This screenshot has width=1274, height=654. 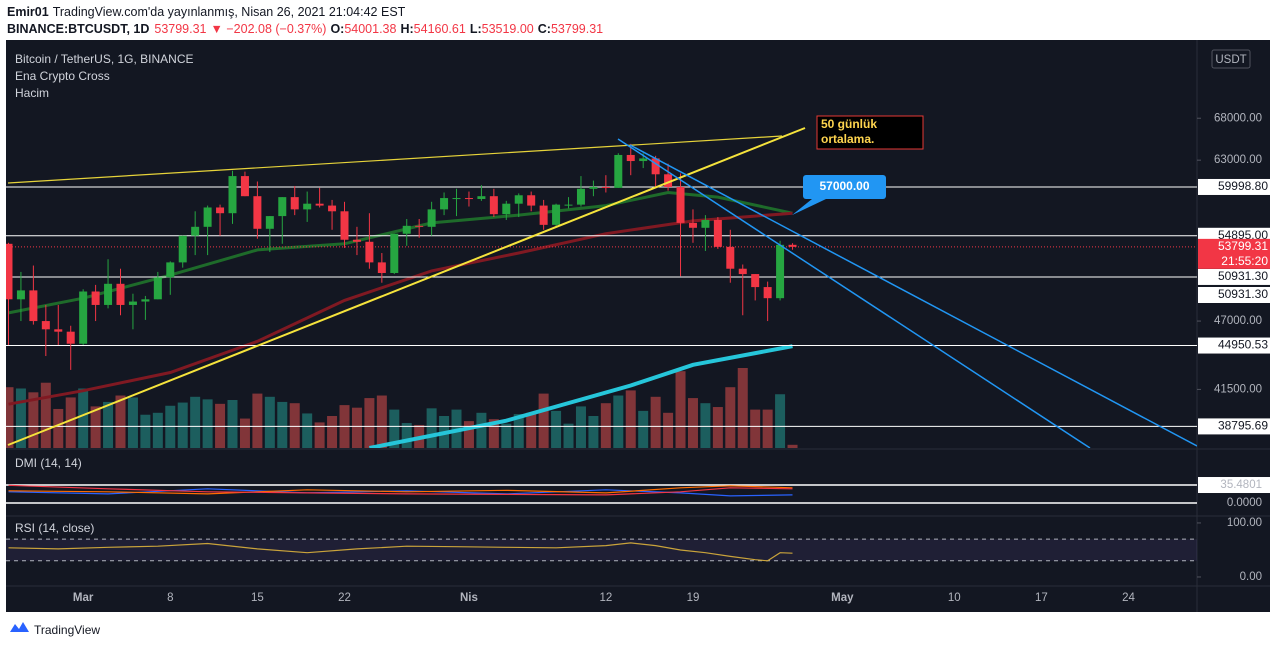 What do you see at coordinates (870, 132) in the screenshot?
I see `annotation-box` at bounding box center [870, 132].